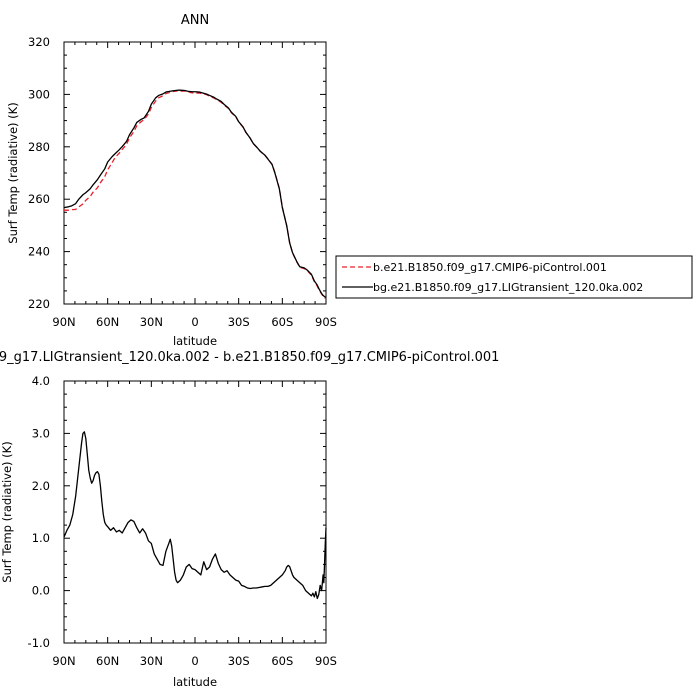 The height and width of the screenshot is (700, 700). What do you see at coordinates (41, 591) in the screenshot?
I see `bottom-y-tick-label: 0.0` at bounding box center [41, 591].